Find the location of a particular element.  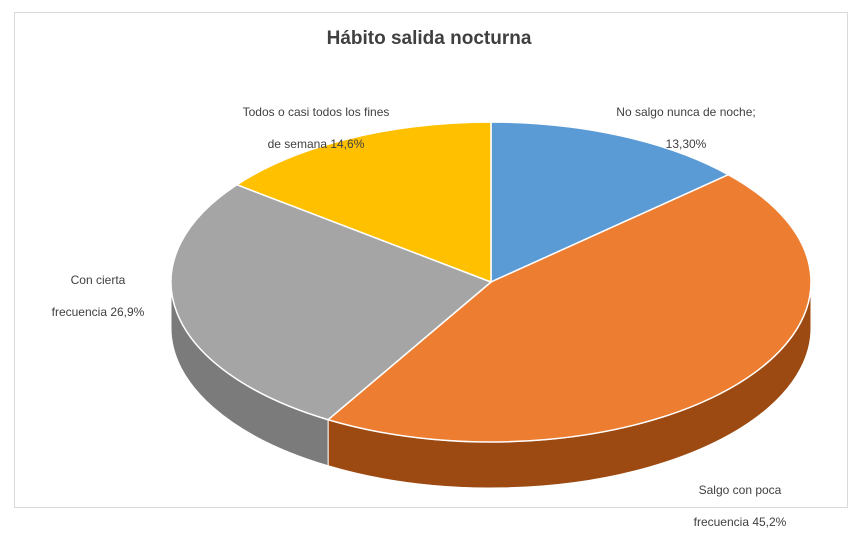

chart-title: Hábito salida nocturna is located at coordinates (429, 38).